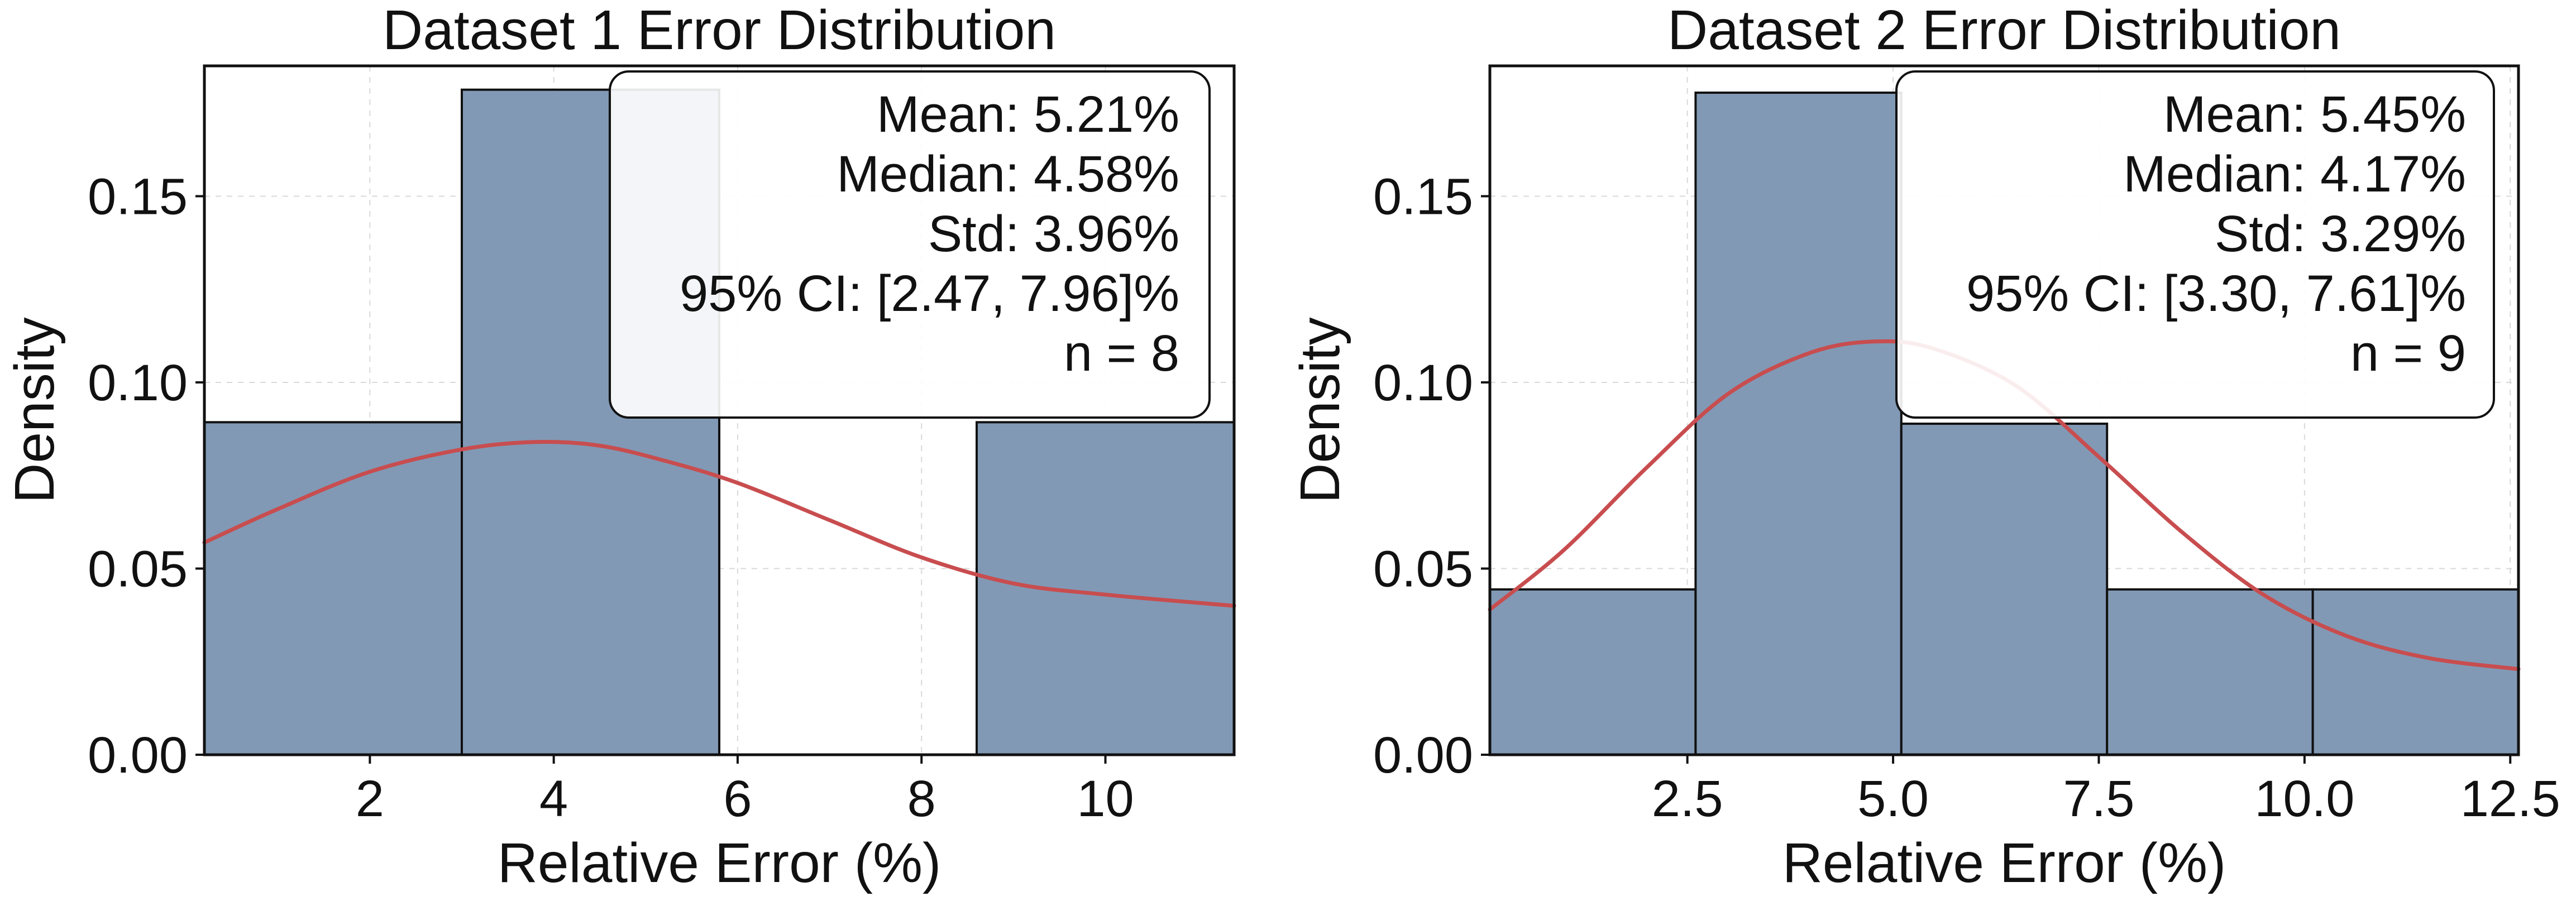 Image resolution: width=2576 pixels, height=901 pixels. I want to click on x-tick-label: 10, so click(1105, 799).